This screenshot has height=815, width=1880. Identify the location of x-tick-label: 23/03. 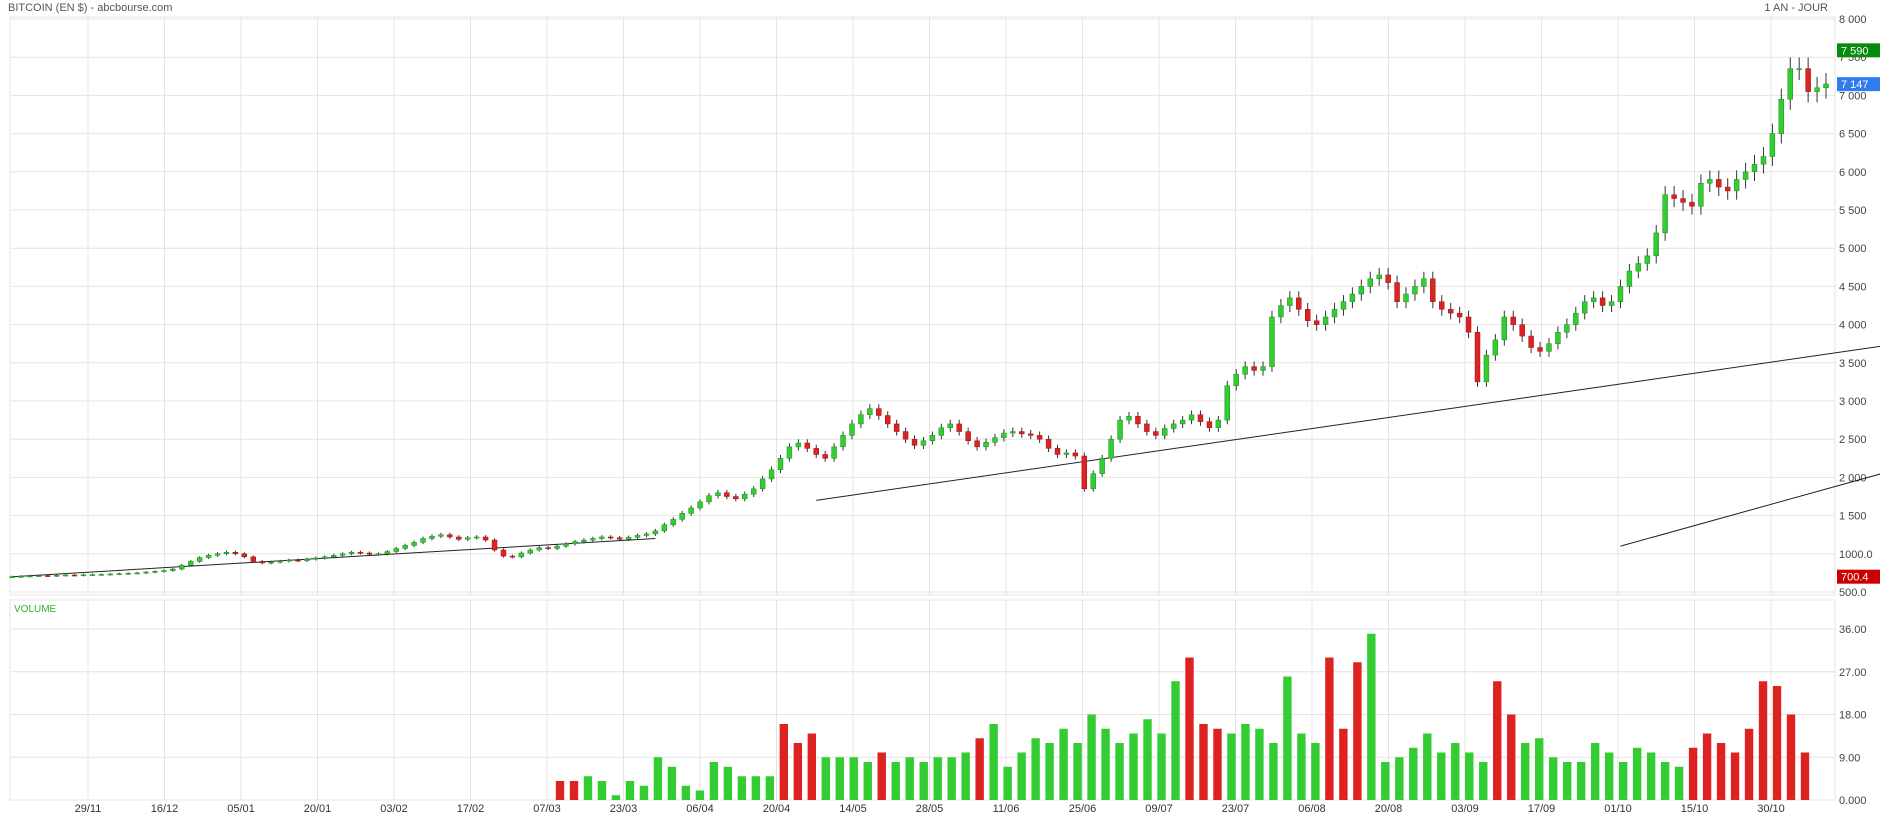
(624, 809).